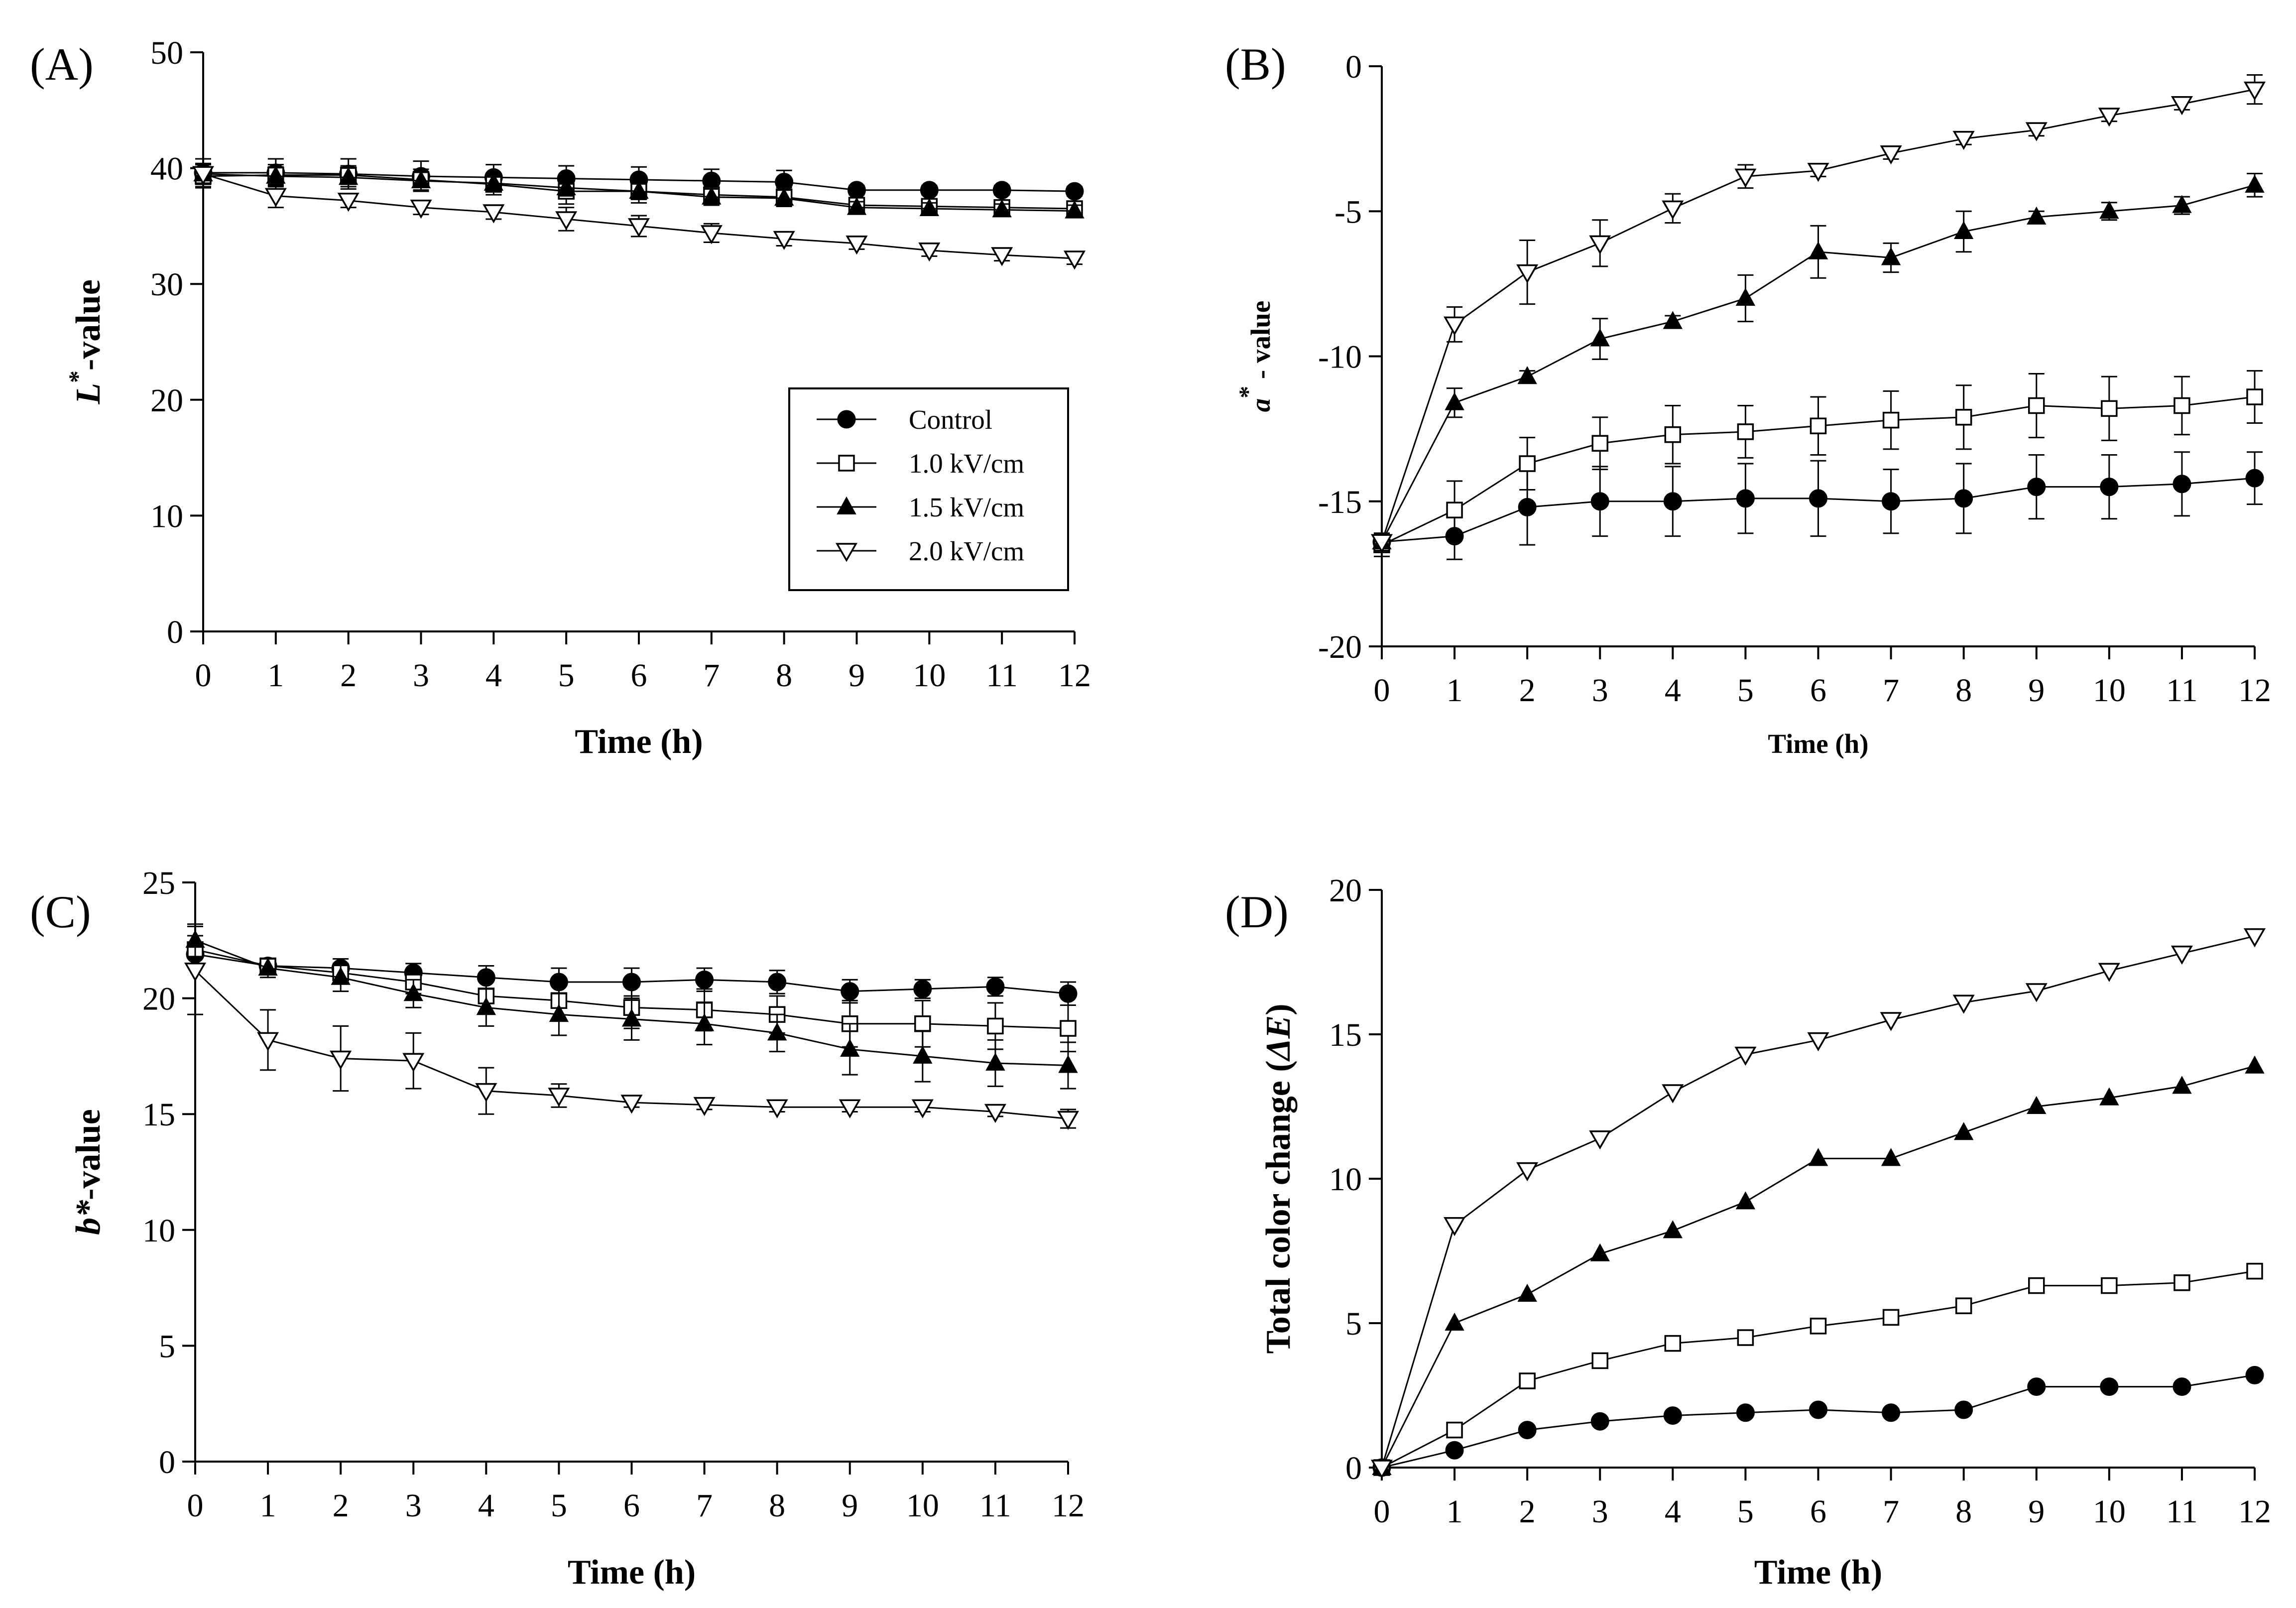  Describe the element at coordinates (268, 1506) in the screenshot. I see `x-tick-label-C: 1` at that location.